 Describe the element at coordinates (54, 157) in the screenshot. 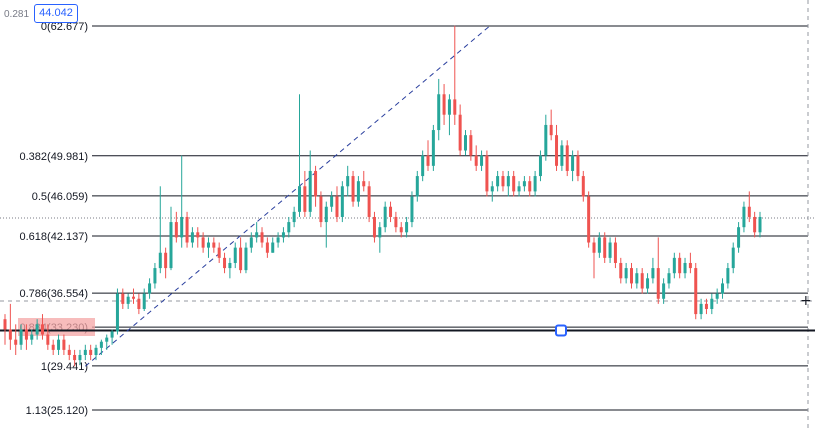

I see `fib-level-label: 0.382(49.981)` at that location.